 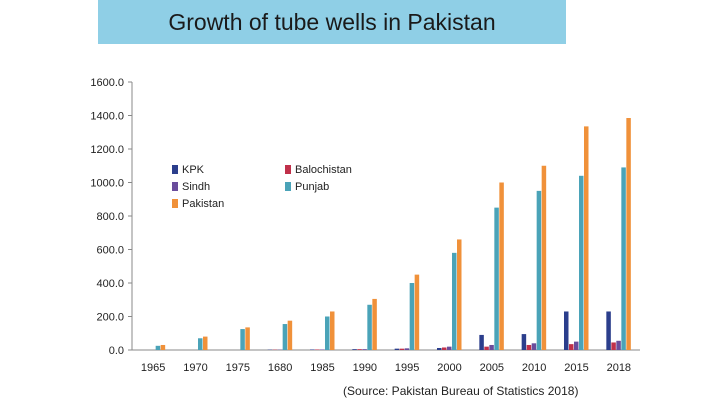 I want to click on x-tick-label: 1965, so click(x=153, y=368).